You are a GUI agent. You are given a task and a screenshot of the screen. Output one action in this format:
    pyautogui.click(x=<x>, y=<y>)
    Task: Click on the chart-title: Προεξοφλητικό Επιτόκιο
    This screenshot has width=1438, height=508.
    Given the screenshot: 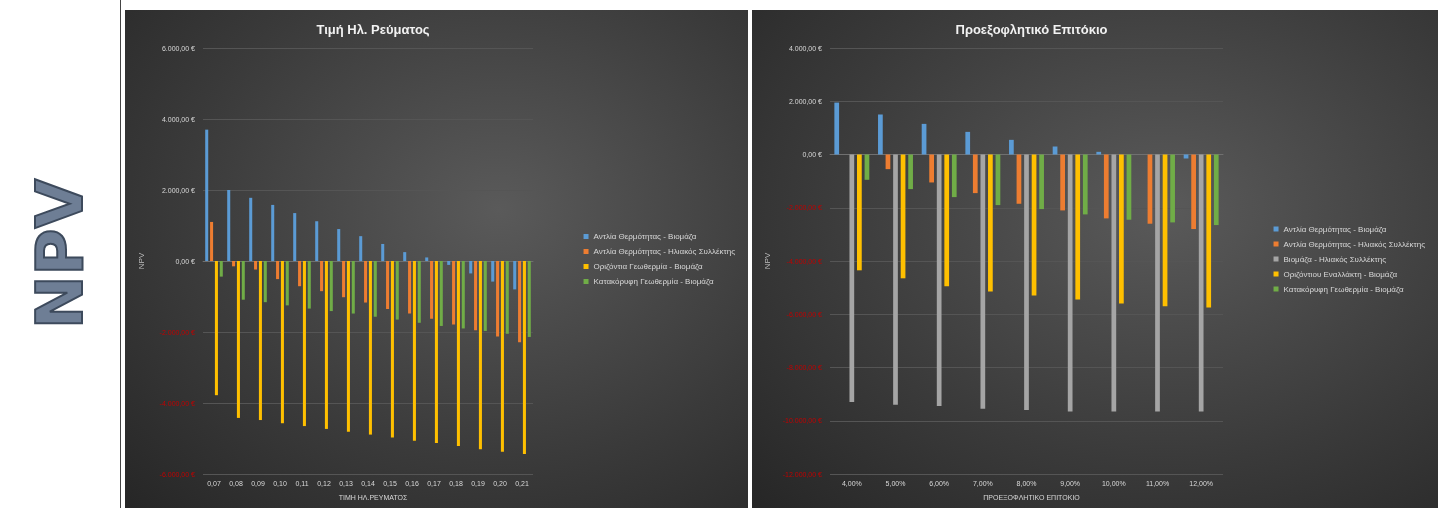 What is the action you would take?
    pyautogui.click(x=1031, y=29)
    